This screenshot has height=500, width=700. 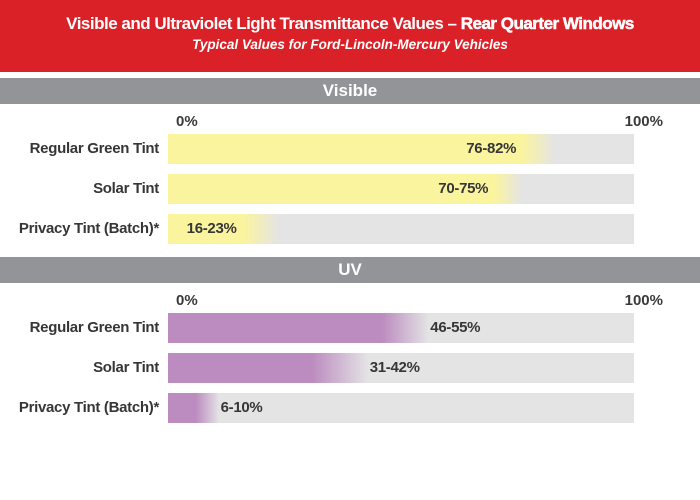 What do you see at coordinates (241, 407) in the screenshot?
I see `value-label: 6-10%` at bounding box center [241, 407].